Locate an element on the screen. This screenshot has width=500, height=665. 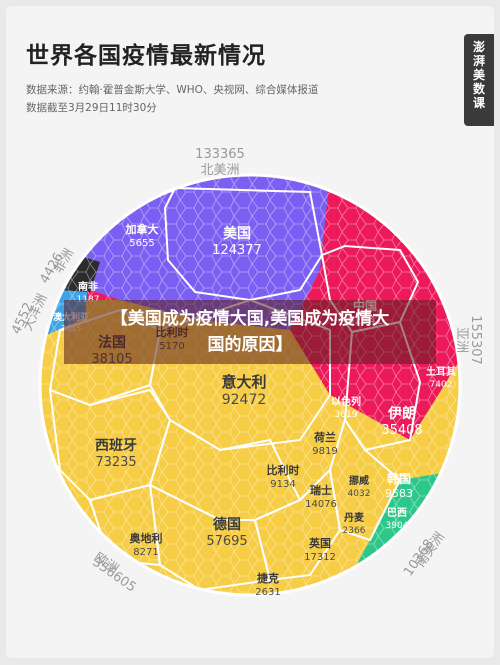
country-label: 以色列 is located at coordinates (346, 401).